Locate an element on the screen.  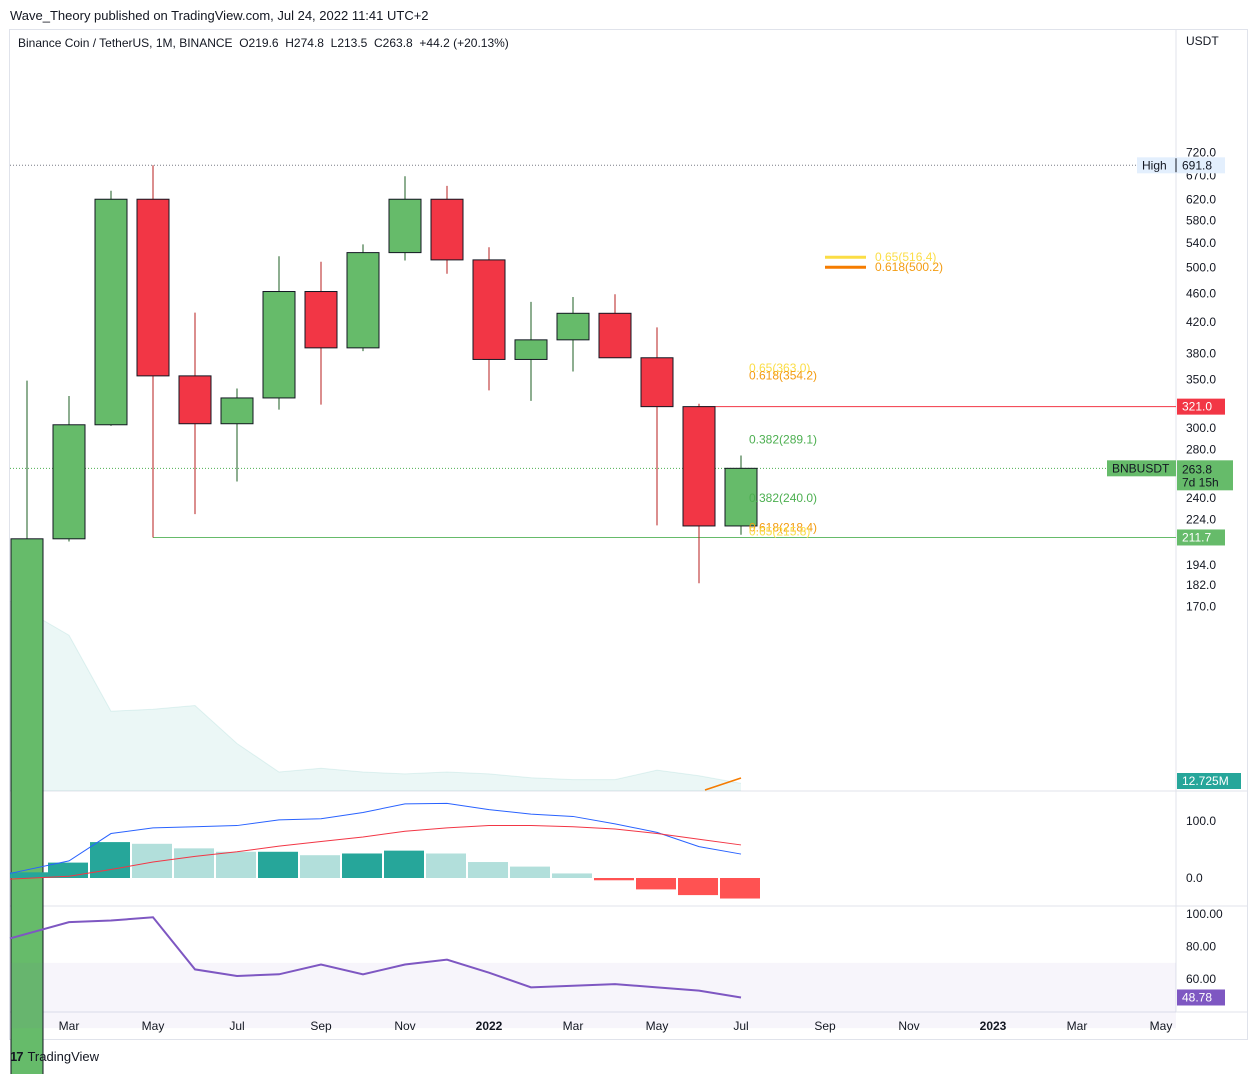
price-tick-label: 280.0 is located at coordinates (1201, 450).